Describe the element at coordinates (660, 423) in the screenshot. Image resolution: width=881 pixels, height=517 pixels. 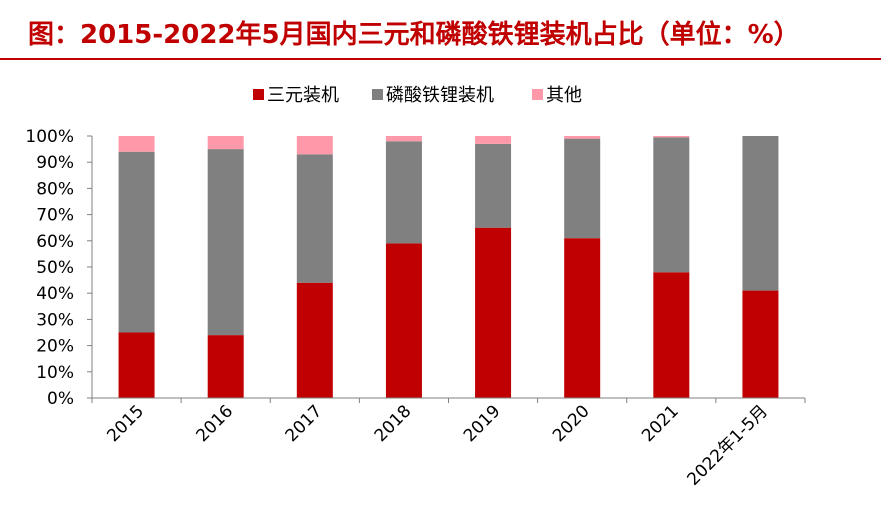
I see `x-tick-label: 2021` at that location.